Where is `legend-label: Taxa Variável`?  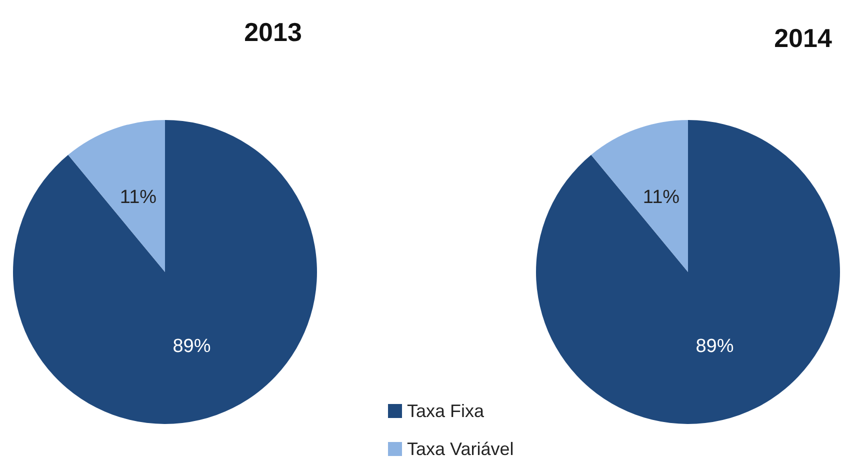
legend-label: Taxa Variável is located at coordinates (460, 449).